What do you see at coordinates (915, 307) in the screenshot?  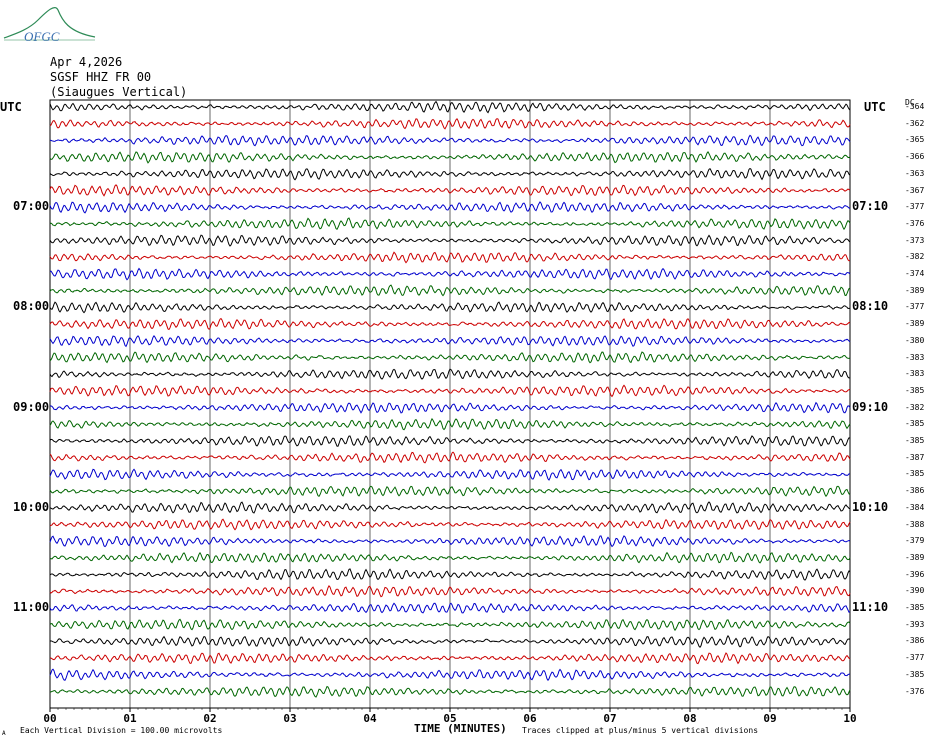 I see `dc-offset-value: -377` at bounding box center [915, 307].